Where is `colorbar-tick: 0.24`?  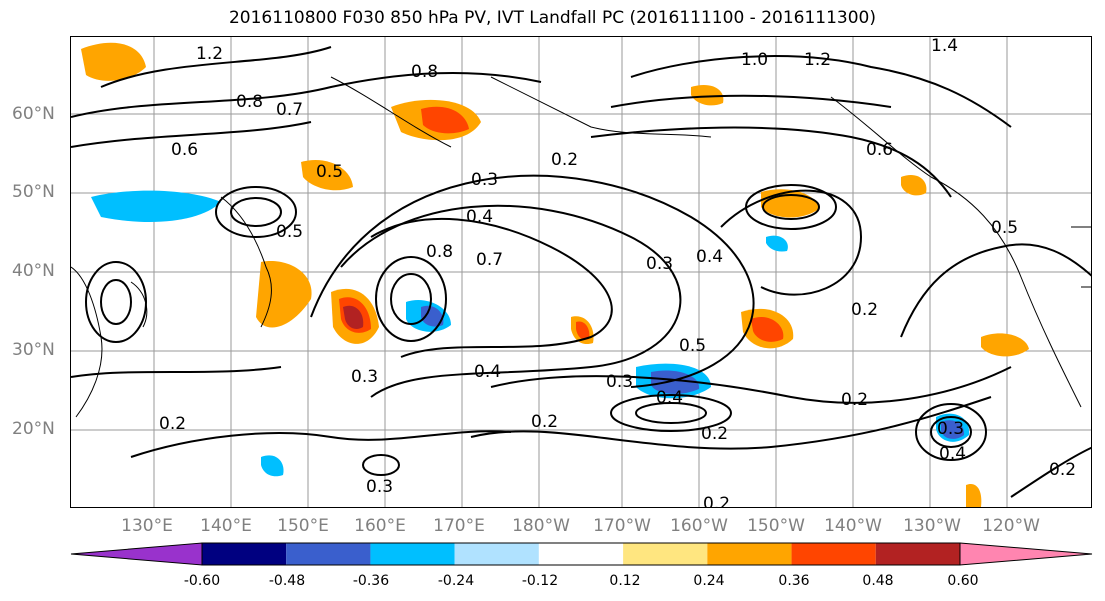 colorbar-tick: 0.24 is located at coordinates (709, 581).